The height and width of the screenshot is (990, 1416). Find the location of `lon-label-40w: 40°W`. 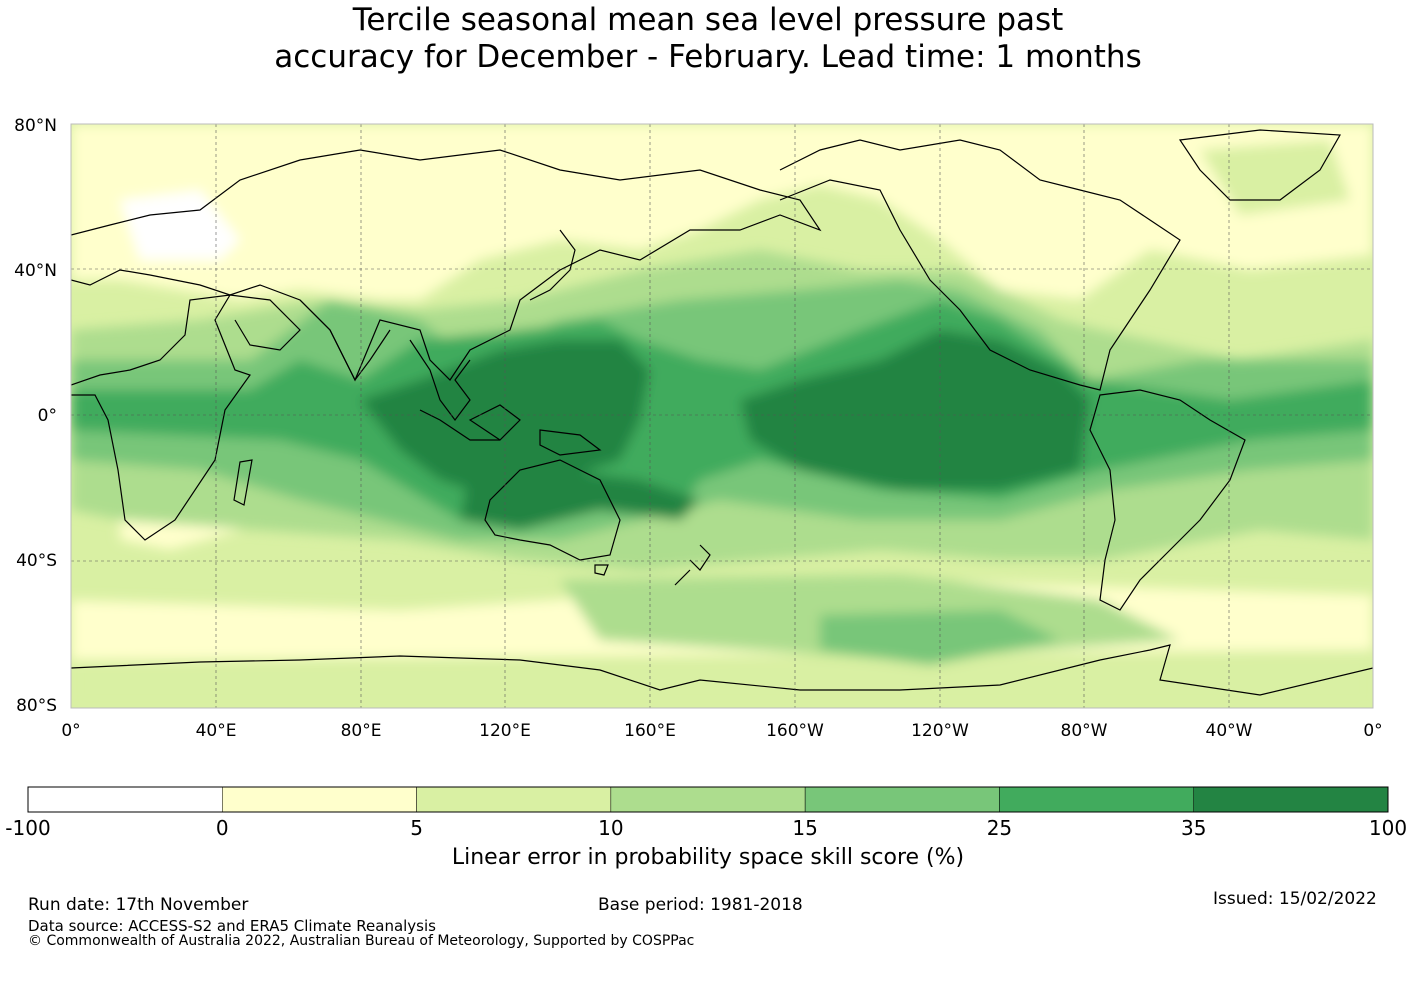

lon-label-40w: 40°W is located at coordinates (1229, 731).